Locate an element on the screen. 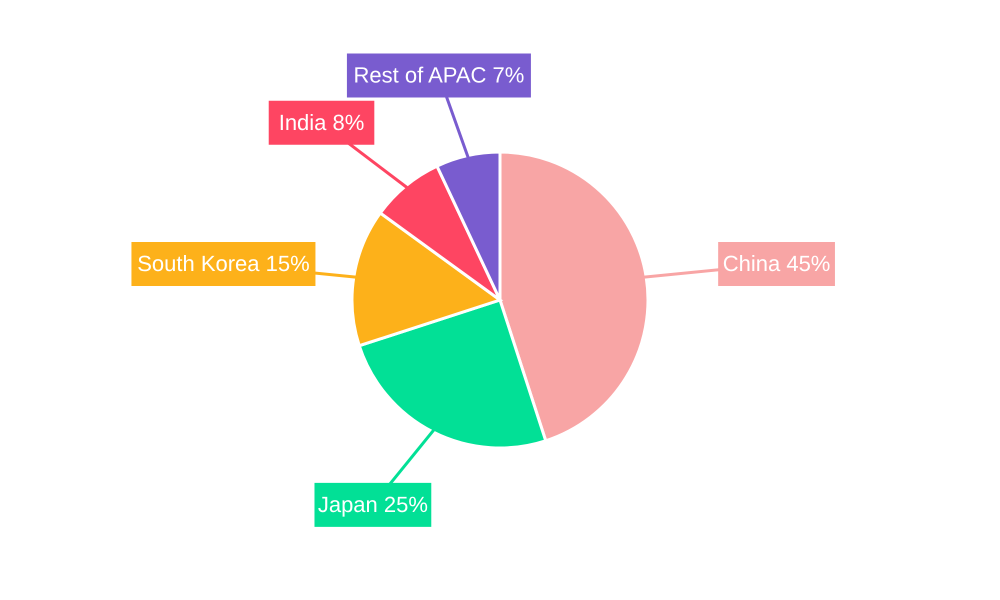 Image resolution: width=1000 pixels, height=600 pixels. slice-label: Rest of APAC 7% is located at coordinates (439, 75).